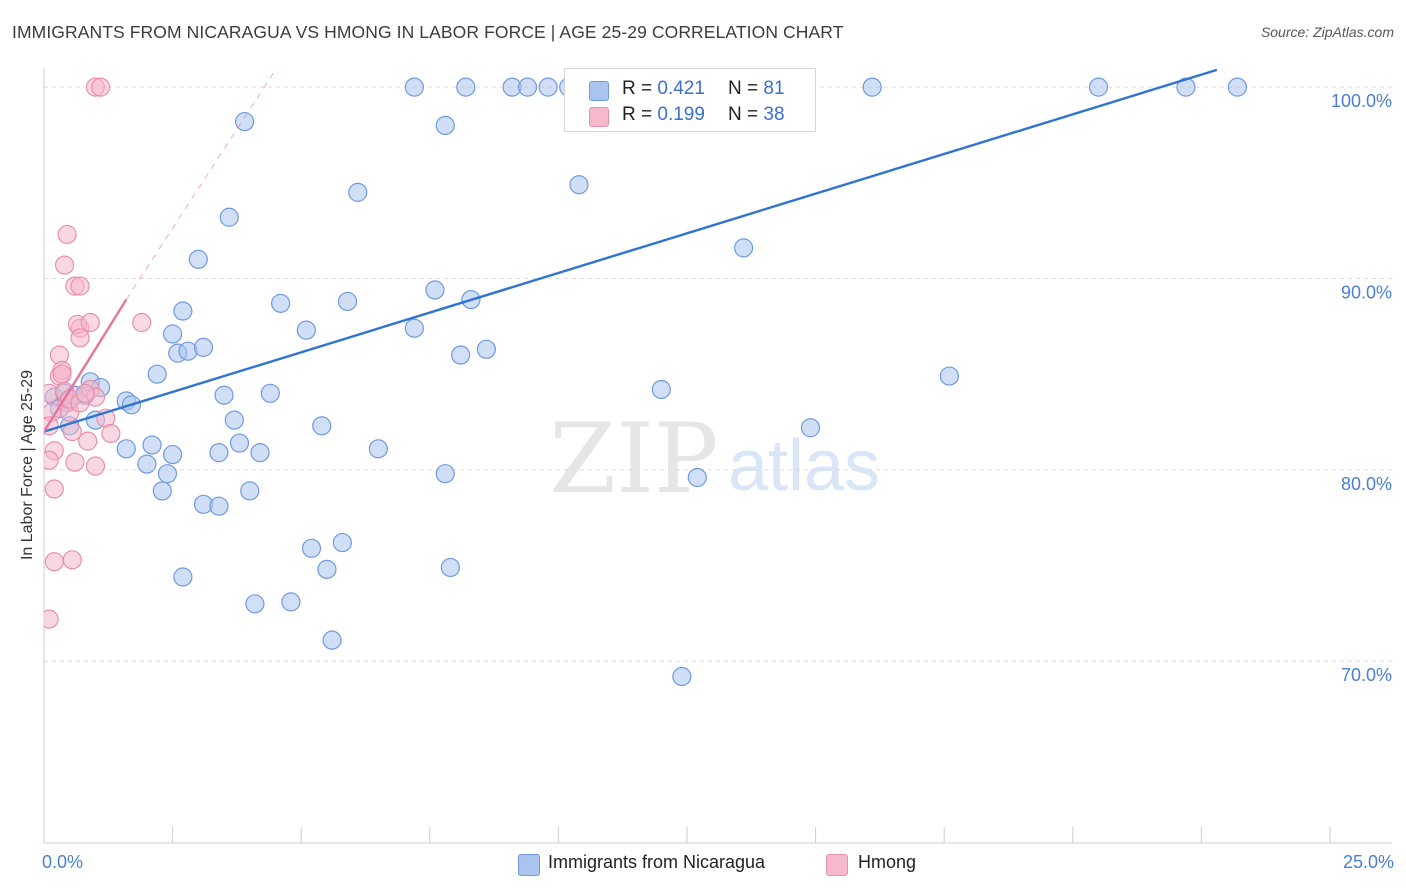 This screenshot has height=892, width=1406. I want to click on source-note: Source: ZipAtlas.com, so click(1327, 32).